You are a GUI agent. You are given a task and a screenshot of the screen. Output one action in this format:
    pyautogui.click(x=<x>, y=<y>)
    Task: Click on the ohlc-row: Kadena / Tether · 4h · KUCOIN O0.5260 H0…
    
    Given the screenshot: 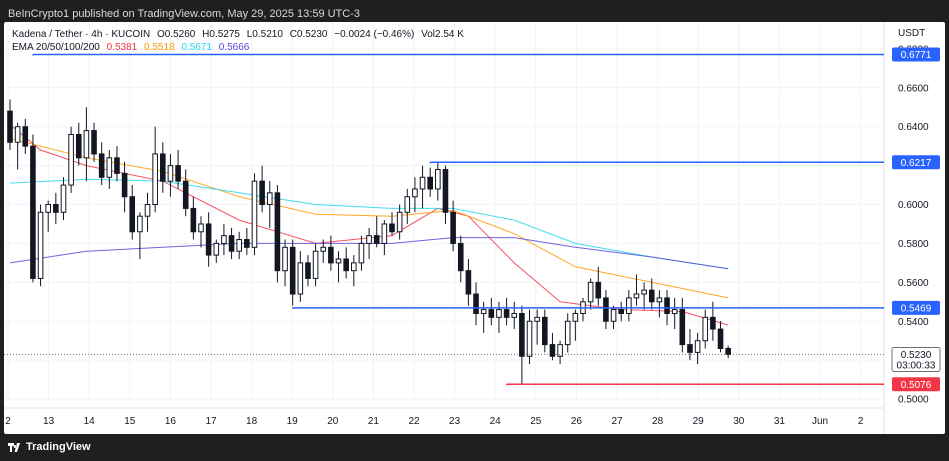 What is the action you would take?
    pyautogui.click(x=240, y=34)
    